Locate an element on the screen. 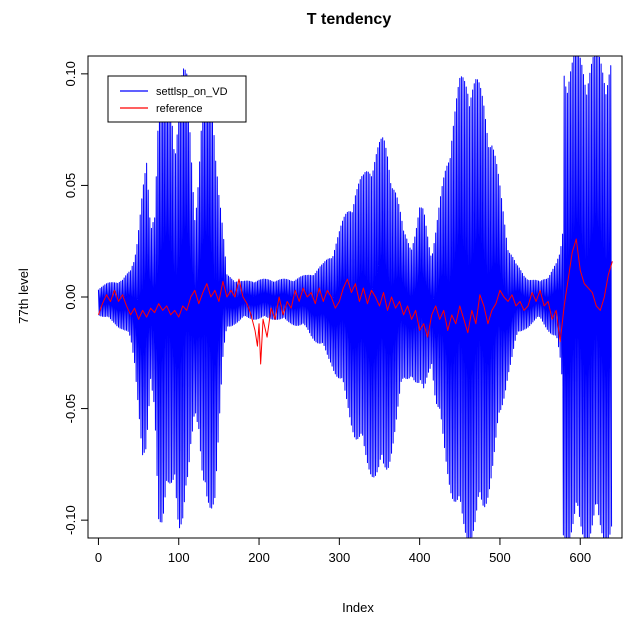  legend-label-settlsp-on-vd: settlsp_on_VD is located at coordinates (192, 92).